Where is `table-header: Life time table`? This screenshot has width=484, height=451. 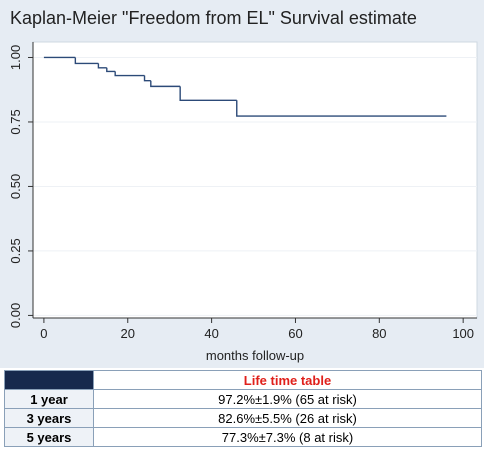
table-header: Life time table is located at coordinates (243, 380).